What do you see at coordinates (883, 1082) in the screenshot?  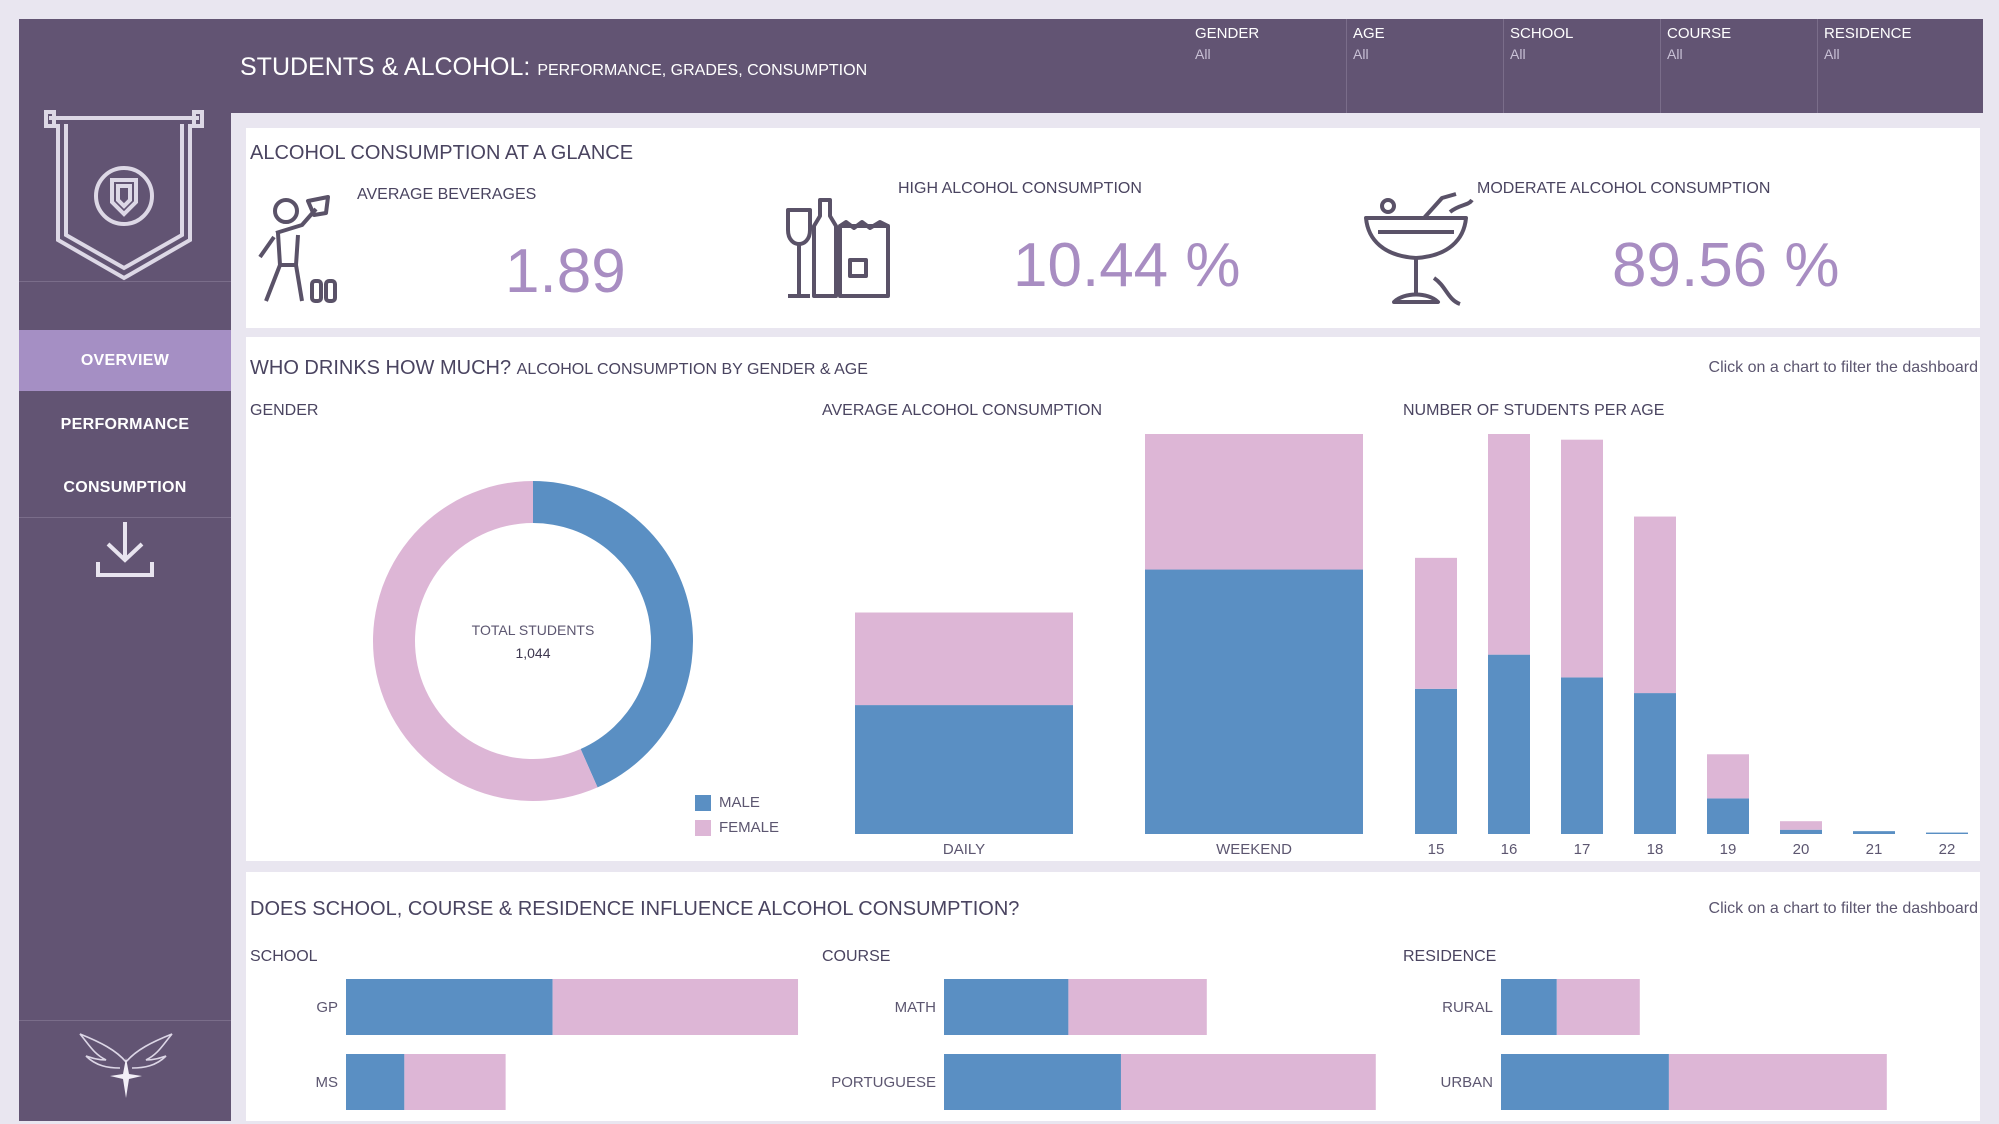 I see `tick-portuguese: PORTUGUESE` at bounding box center [883, 1082].